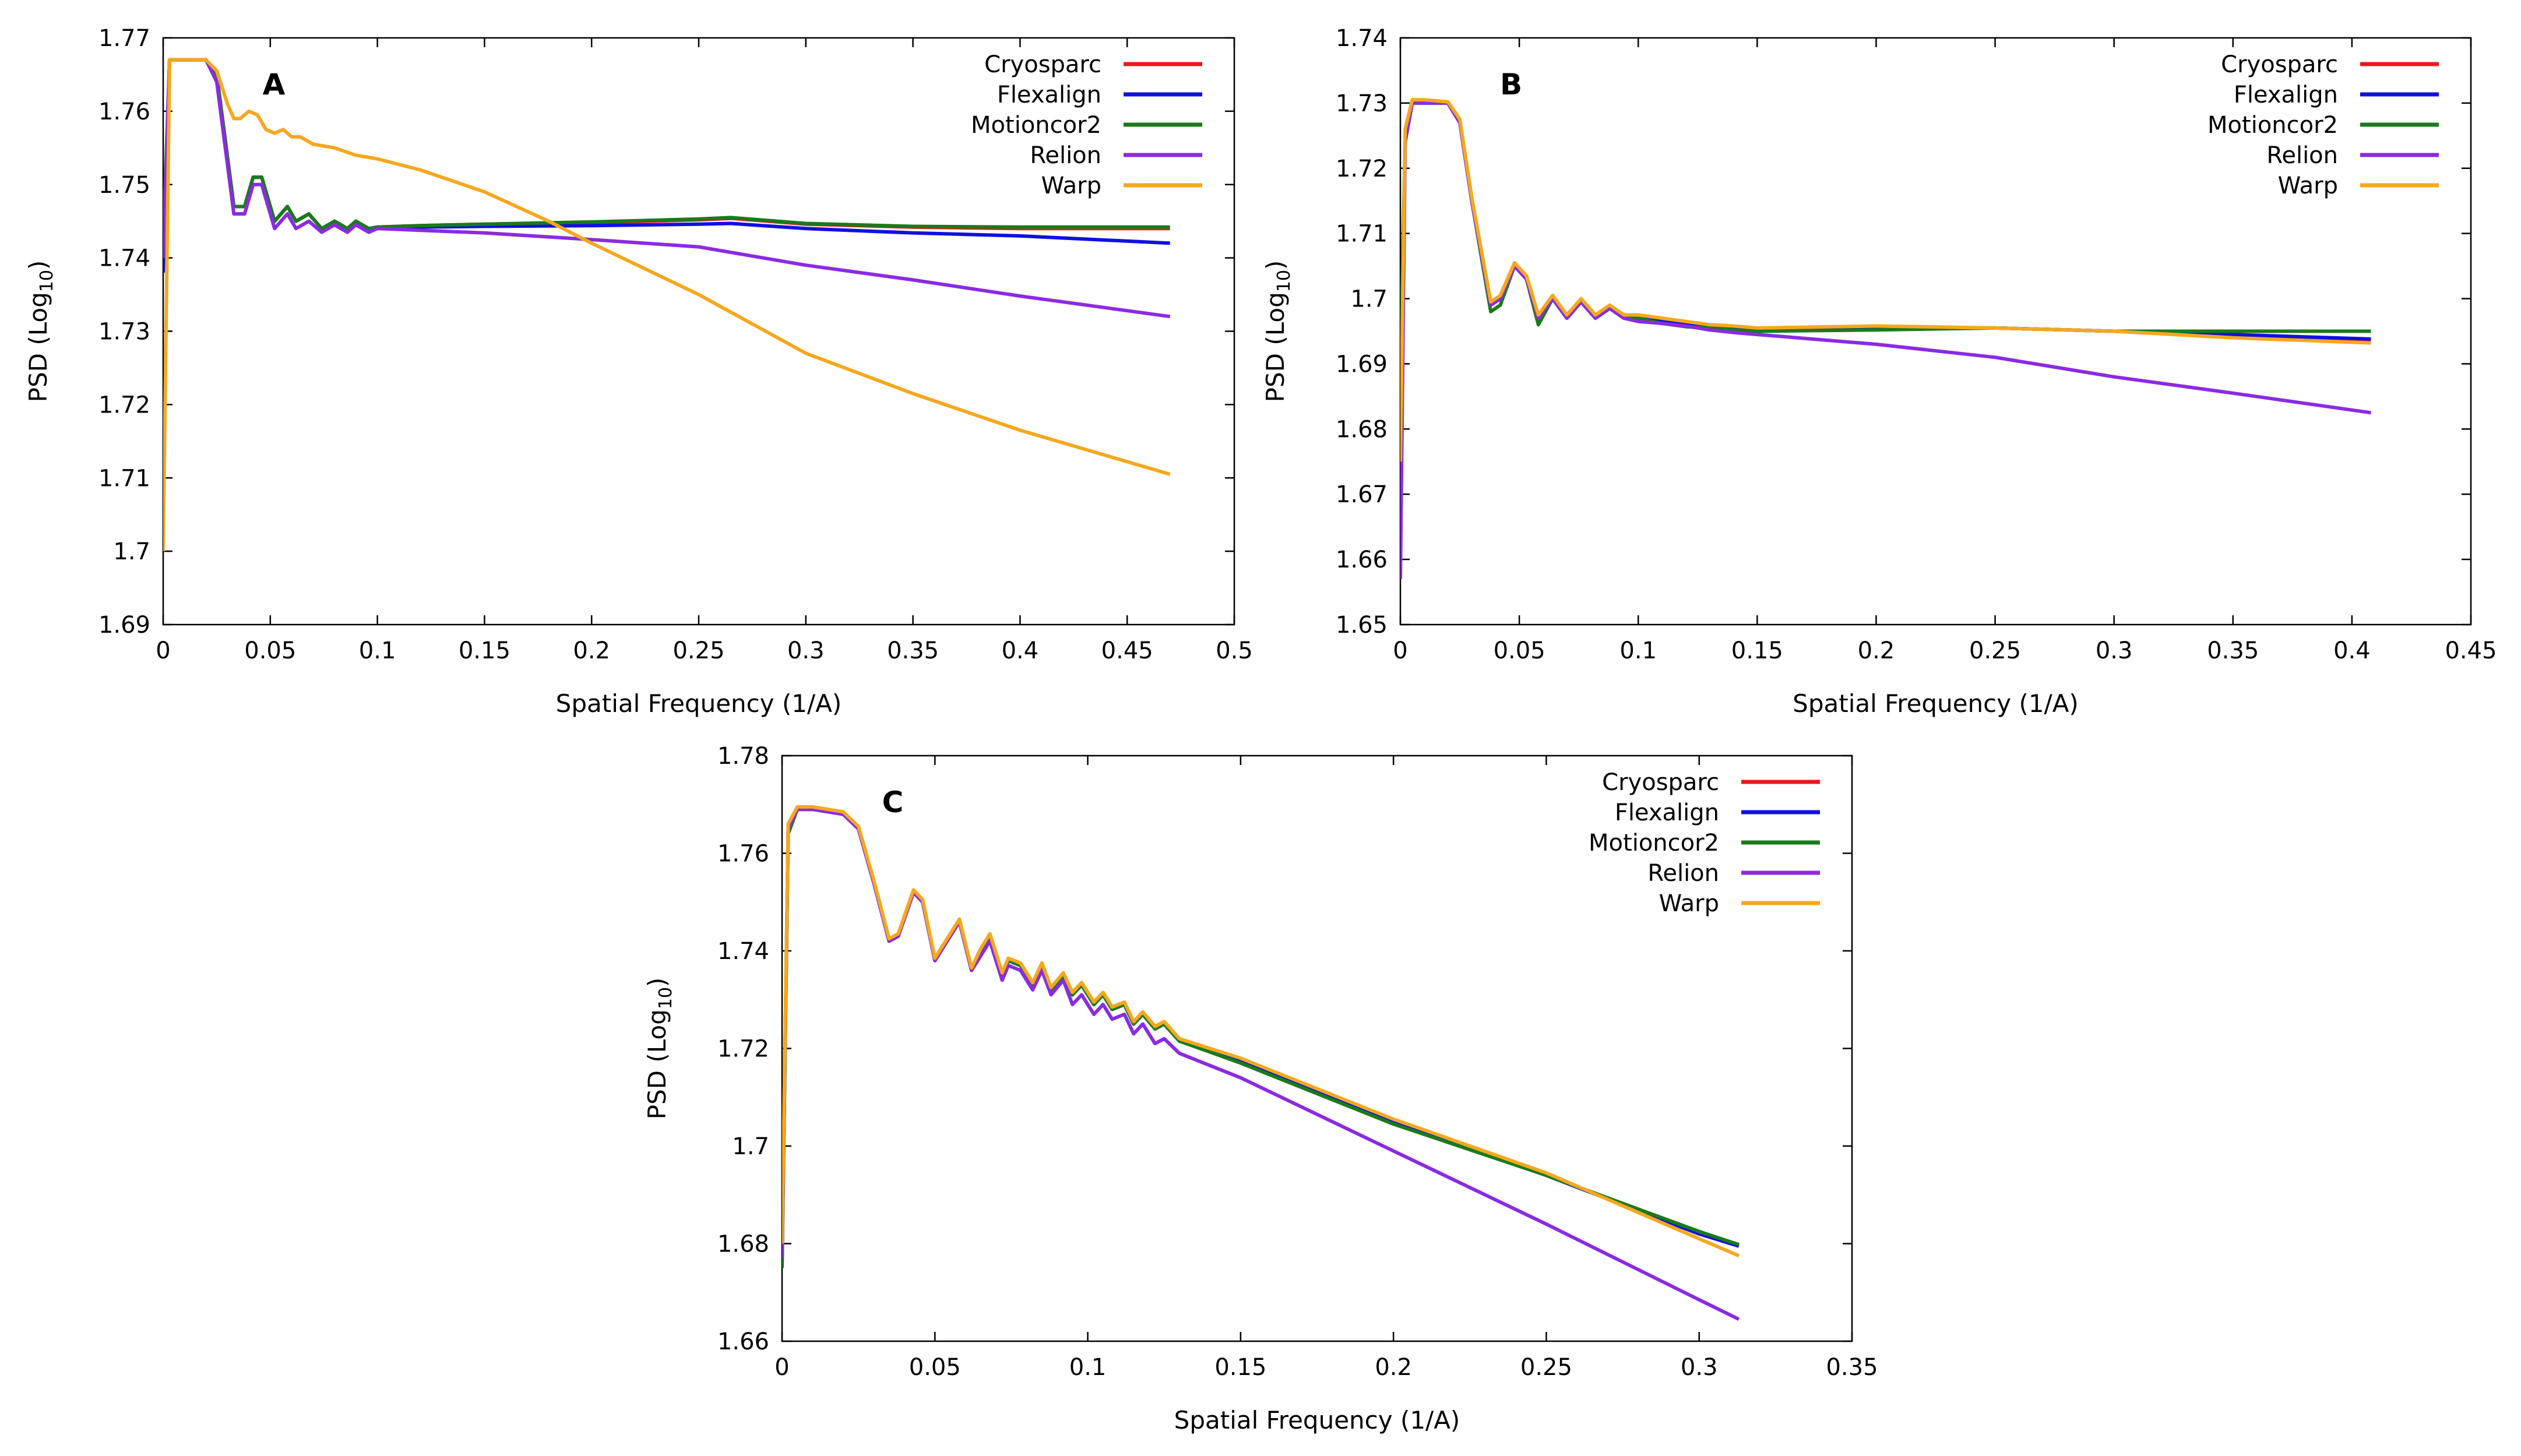 The height and width of the screenshot is (1456, 2521). Describe the element at coordinates (743, 756) in the screenshot. I see `y-tick-label: 1.78` at that location.